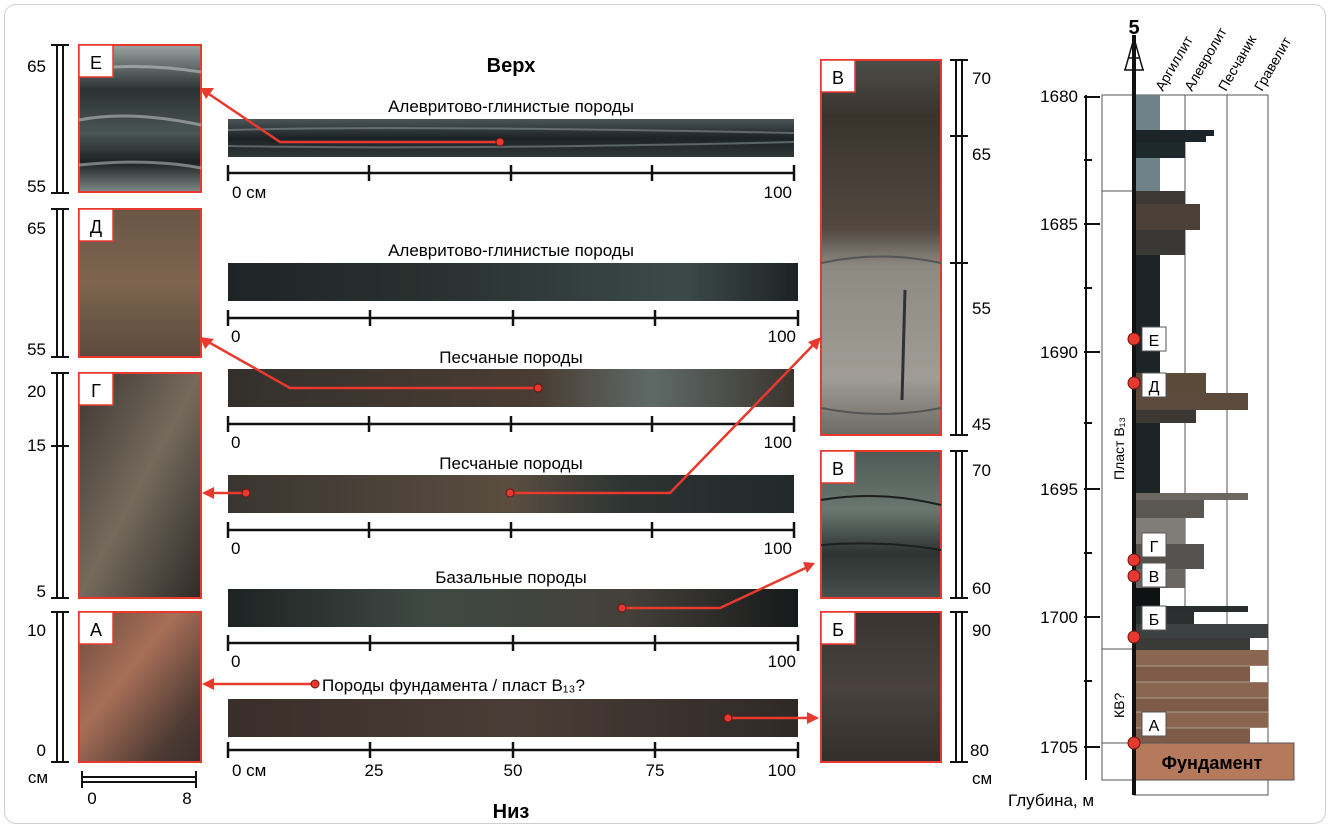  Describe the element at coordinates (249, 192) in the screenshot. I see `core-1-tick-0: 0 см` at that location.